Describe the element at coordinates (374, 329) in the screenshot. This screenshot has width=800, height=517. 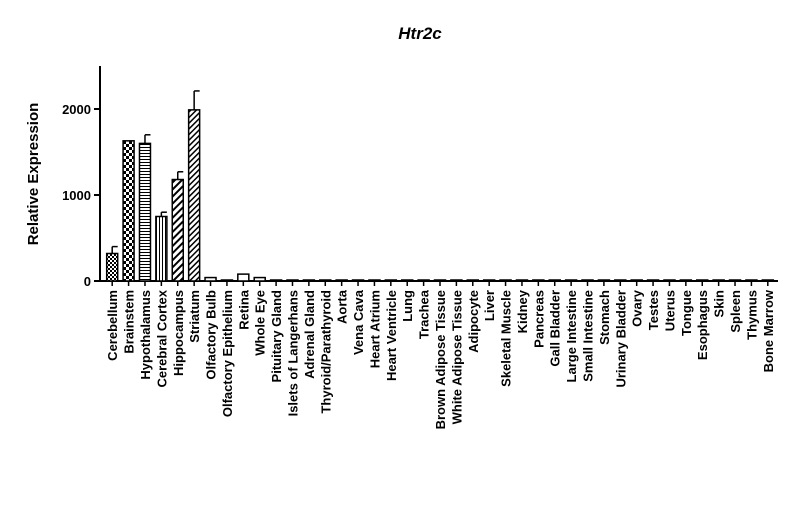
I see `category-label: Heart Atrium` at that location.